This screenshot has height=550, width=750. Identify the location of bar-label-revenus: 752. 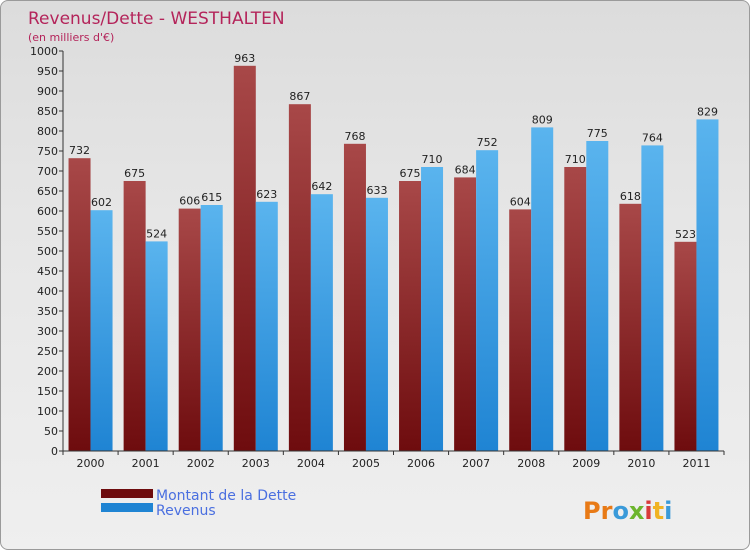
(487, 142).